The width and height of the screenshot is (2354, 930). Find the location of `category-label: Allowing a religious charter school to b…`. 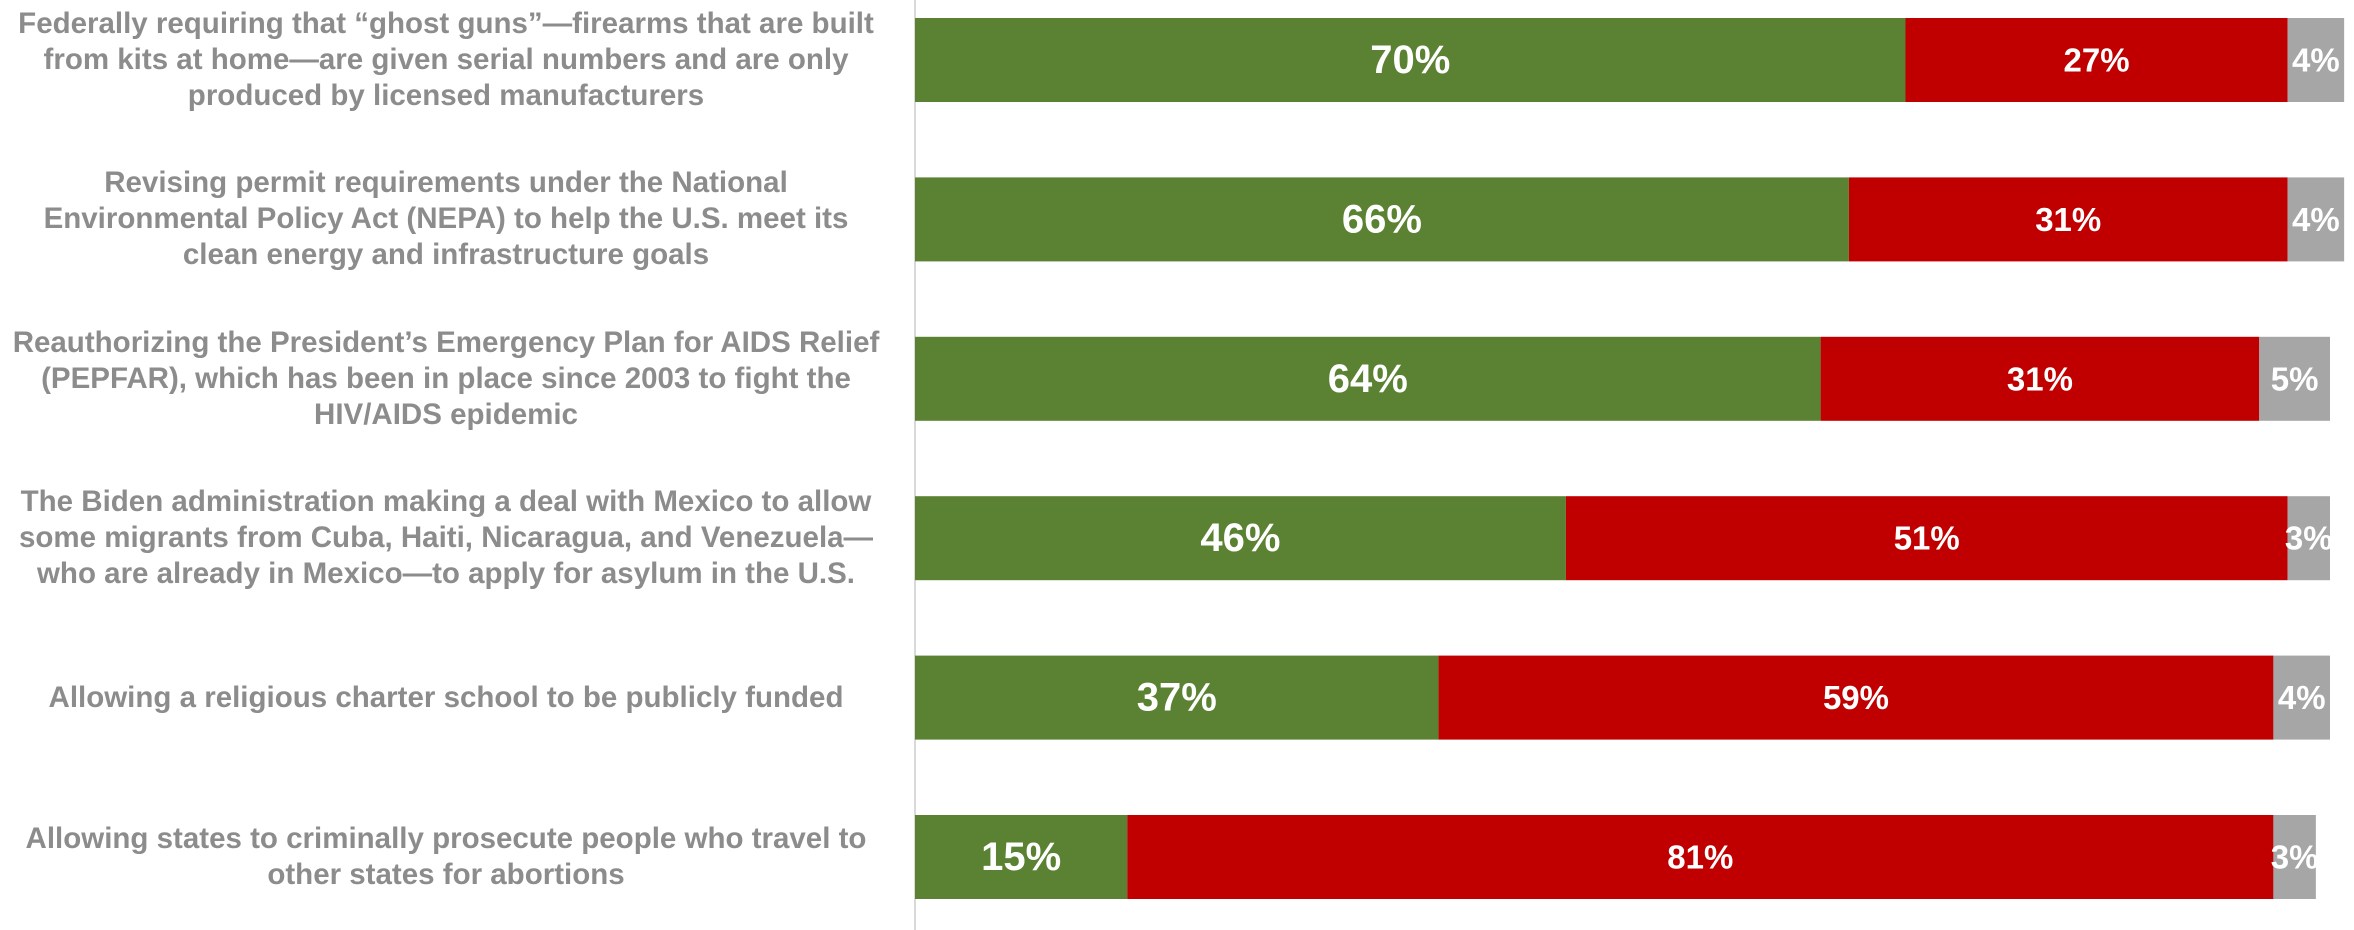

category-label: Allowing a religious charter school to b… is located at coordinates (446, 697).